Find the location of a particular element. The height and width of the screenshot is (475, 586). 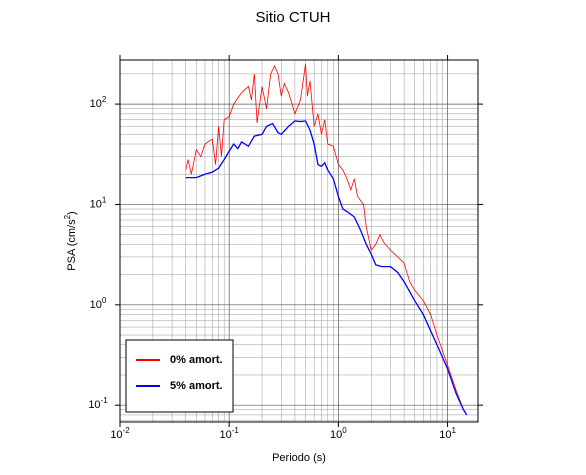

x-tick-exp: -1 is located at coordinates (236, 430).